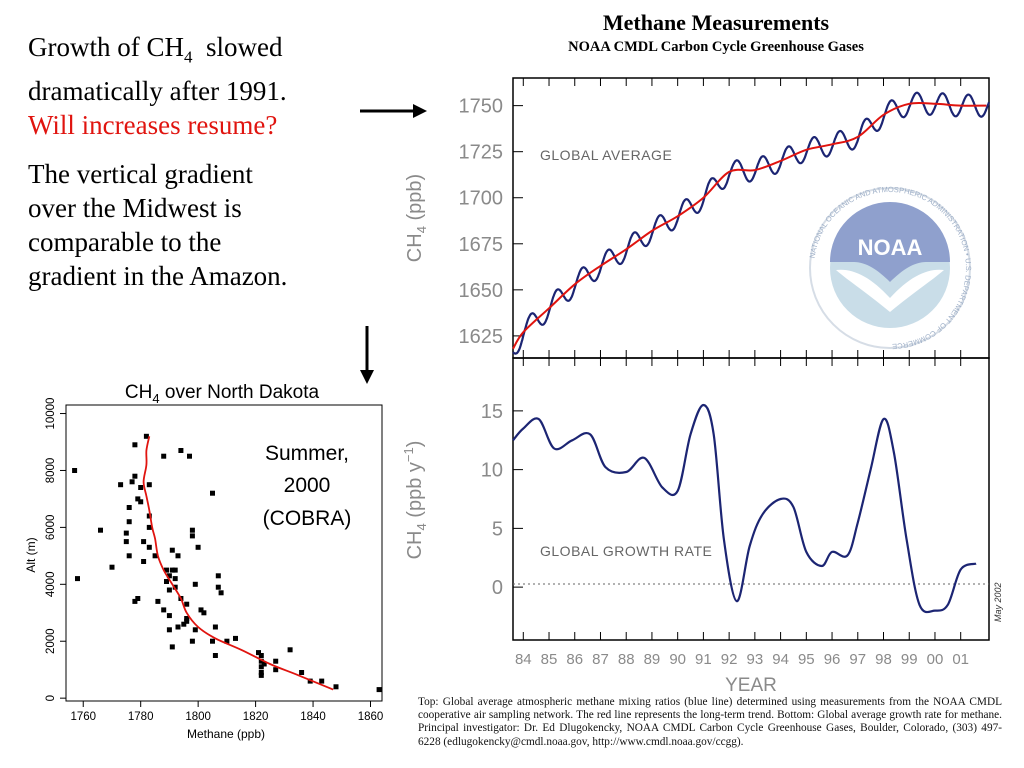 This screenshot has width=1024, height=768. I want to click on scatter-y-tick-label: 0, so click(51, 698).